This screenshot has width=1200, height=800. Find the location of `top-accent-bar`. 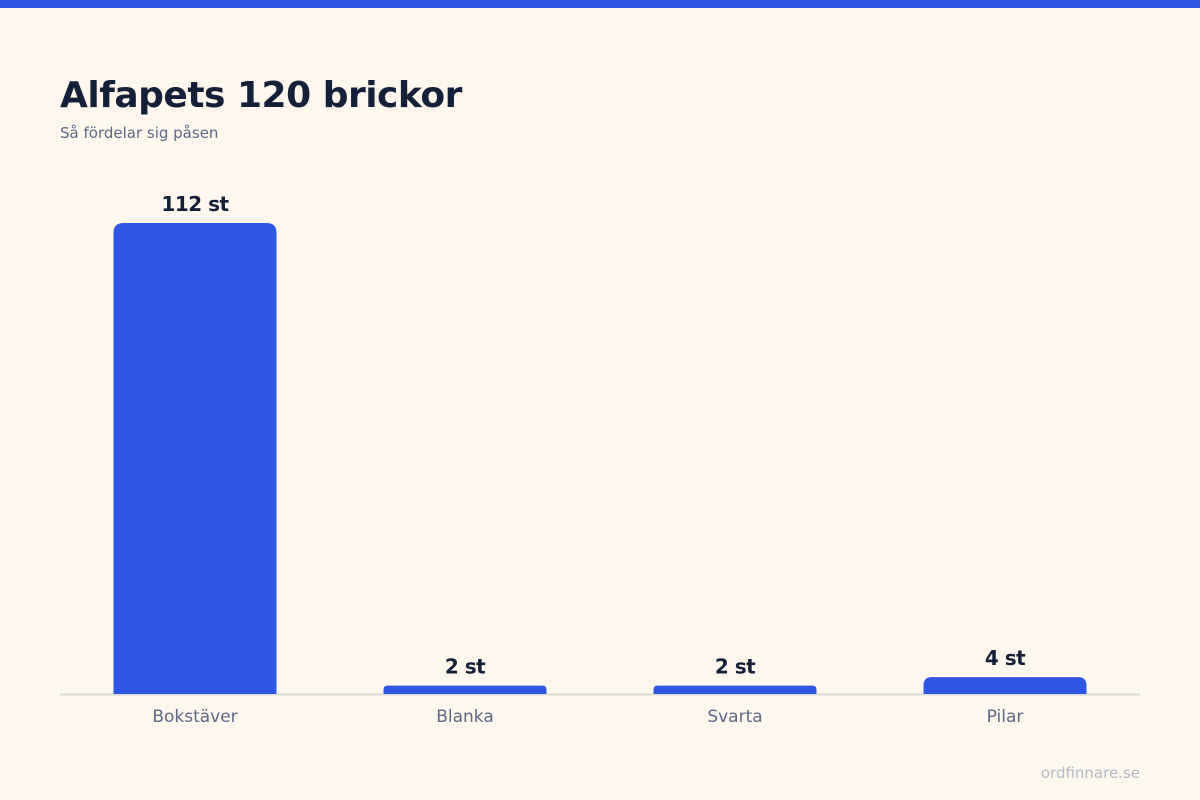

top-accent-bar is located at coordinates (600, 4).